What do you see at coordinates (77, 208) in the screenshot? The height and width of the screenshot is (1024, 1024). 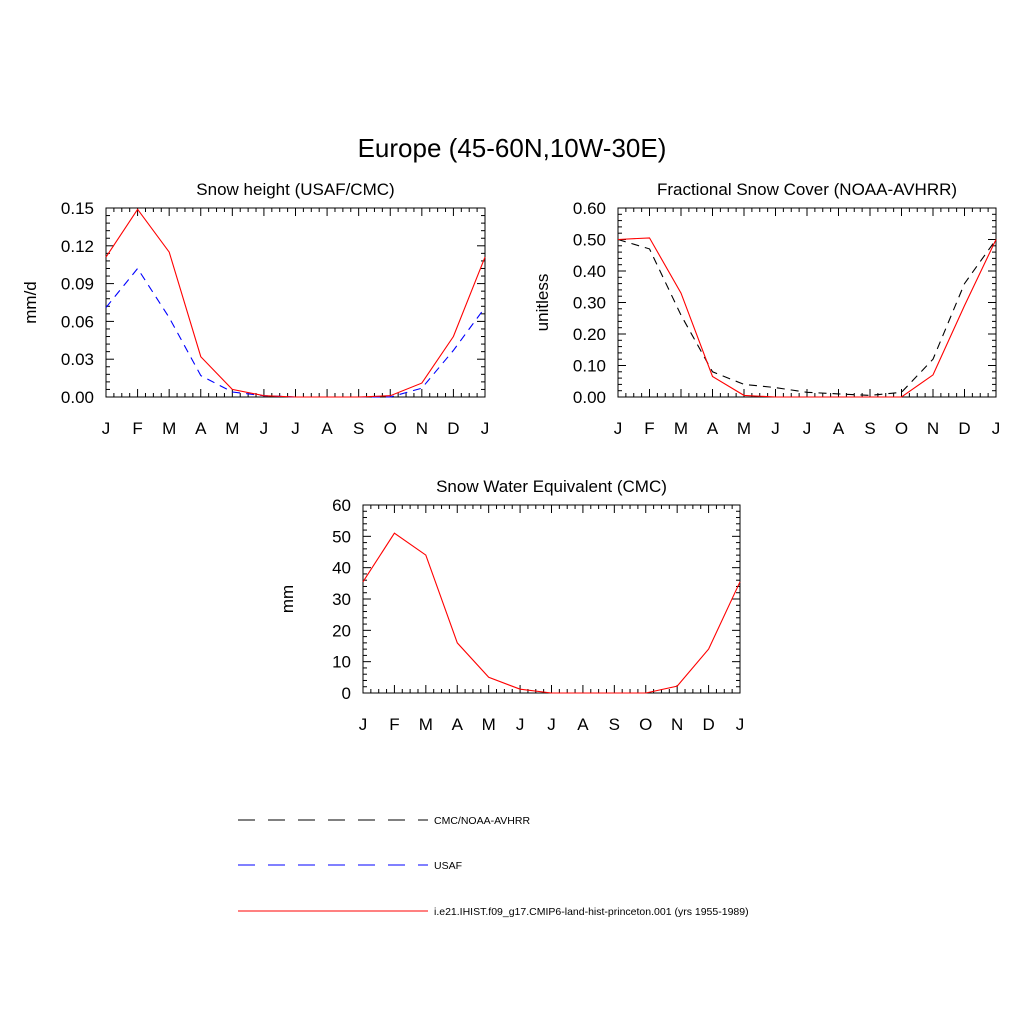 I see `y-tick-label: 0.15` at bounding box center [77, 208].